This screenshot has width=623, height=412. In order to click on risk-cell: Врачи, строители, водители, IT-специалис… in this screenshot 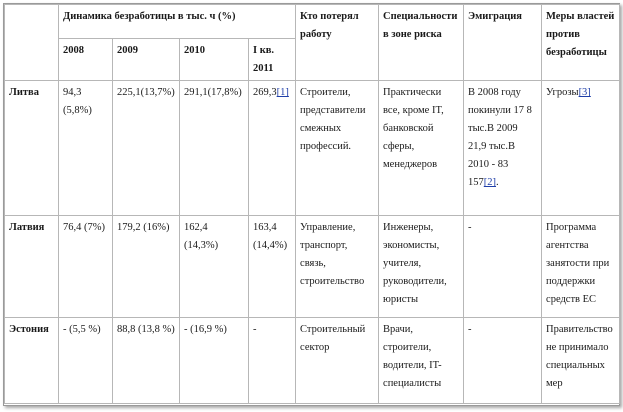, I will do `click(421, 360)`.